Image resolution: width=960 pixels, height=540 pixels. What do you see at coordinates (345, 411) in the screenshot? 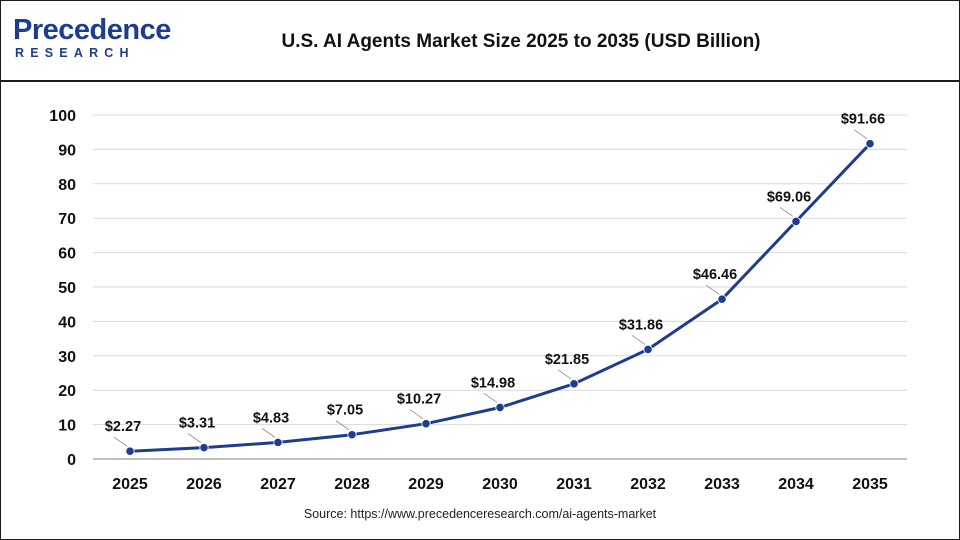
I see `data-label: $7.05` at bounding box center [345, 411].